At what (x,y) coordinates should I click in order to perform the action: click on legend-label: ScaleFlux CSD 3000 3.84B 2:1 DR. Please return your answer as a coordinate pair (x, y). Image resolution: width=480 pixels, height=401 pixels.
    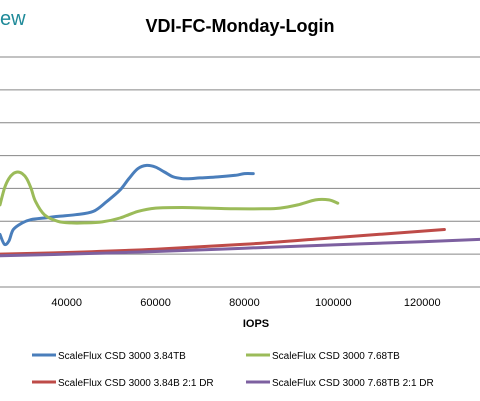
    Looking at the image, I should click on (136, 383).